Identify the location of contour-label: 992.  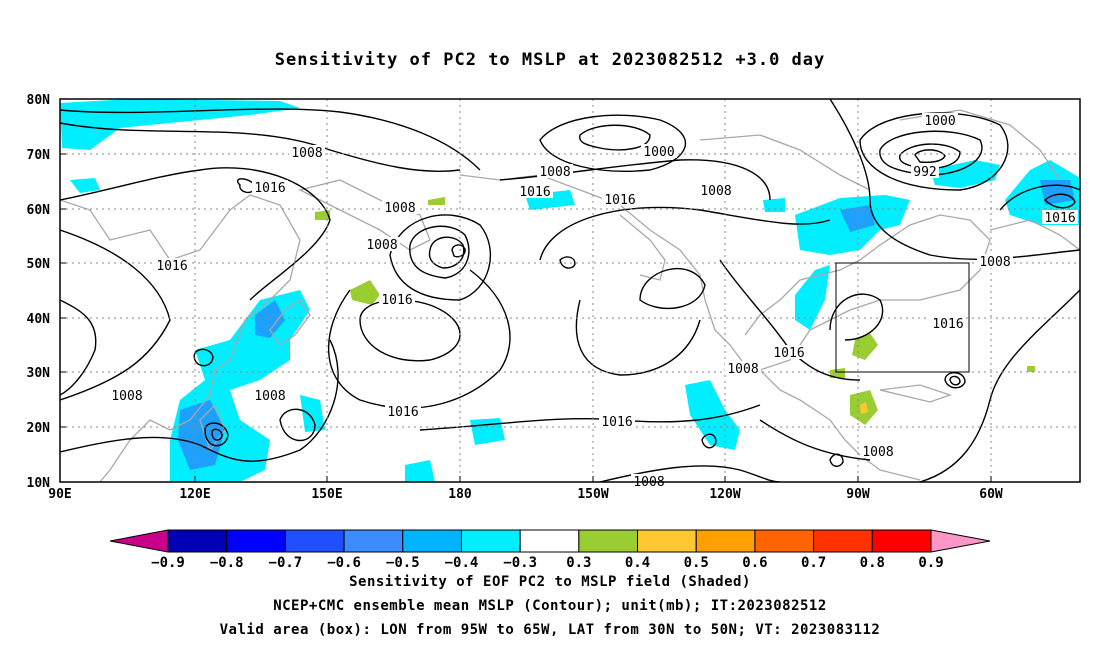
(924, 172).